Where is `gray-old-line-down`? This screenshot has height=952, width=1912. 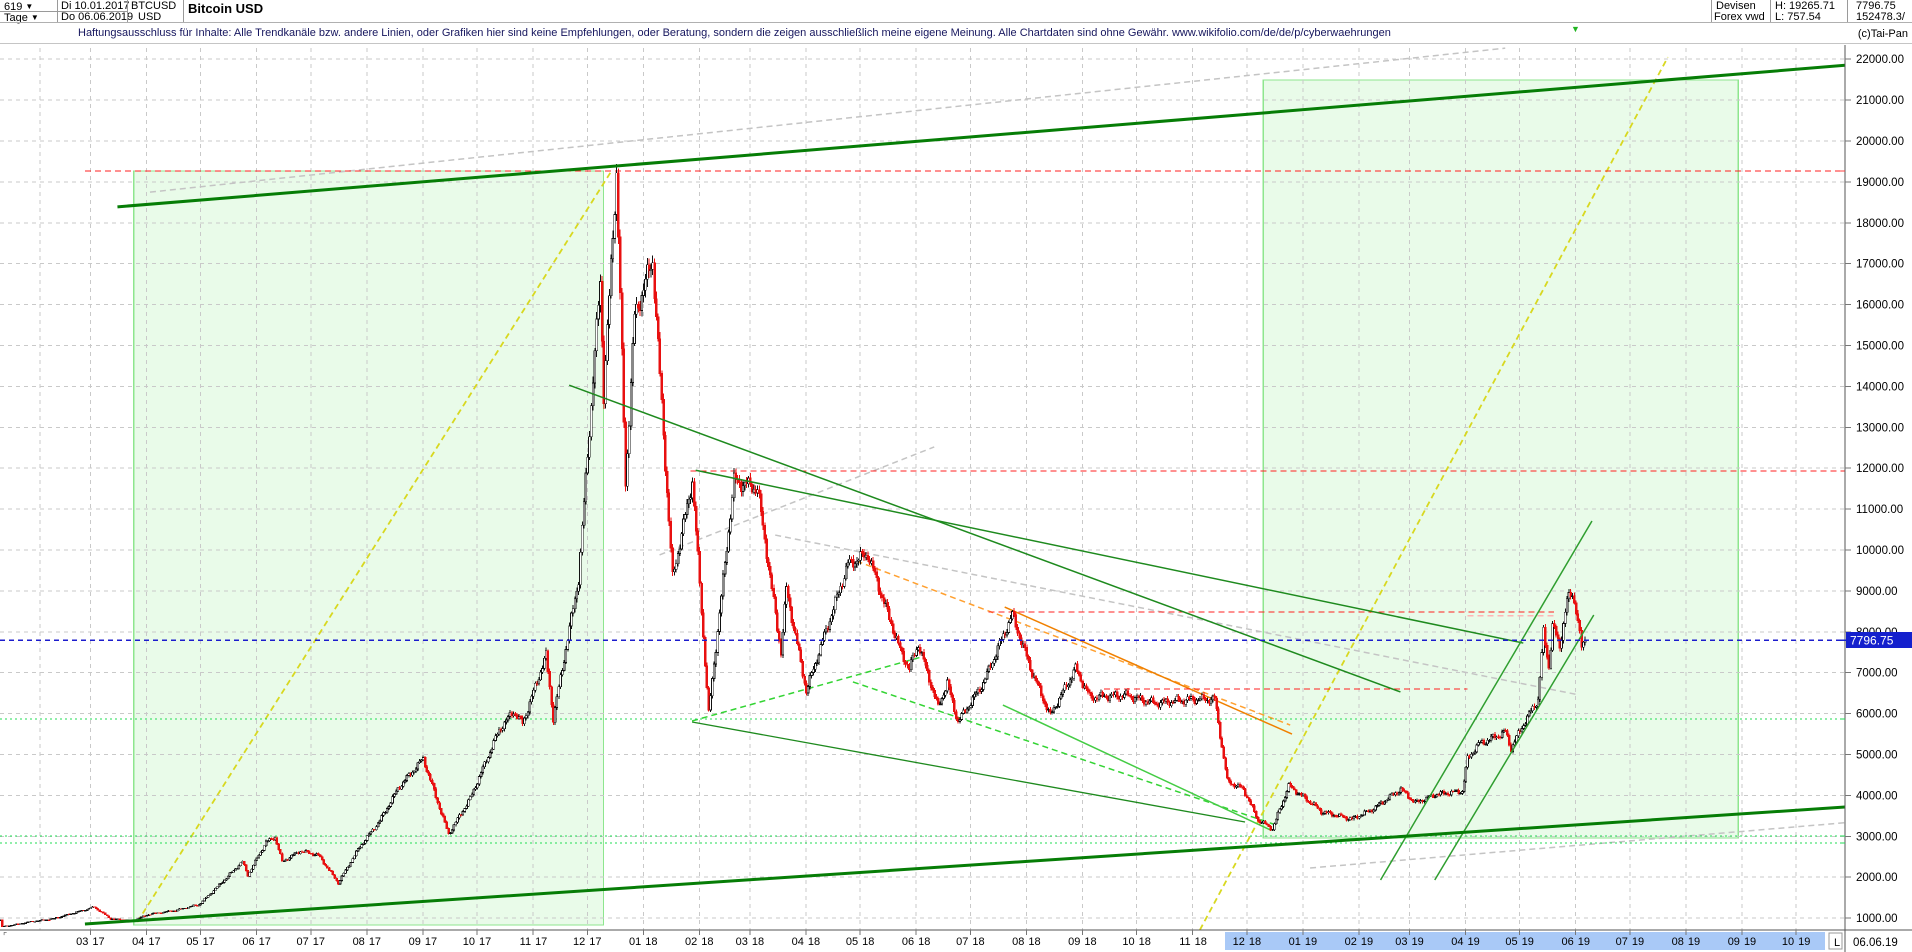
gray-old-line-down is located at coordinates (1177, 615).